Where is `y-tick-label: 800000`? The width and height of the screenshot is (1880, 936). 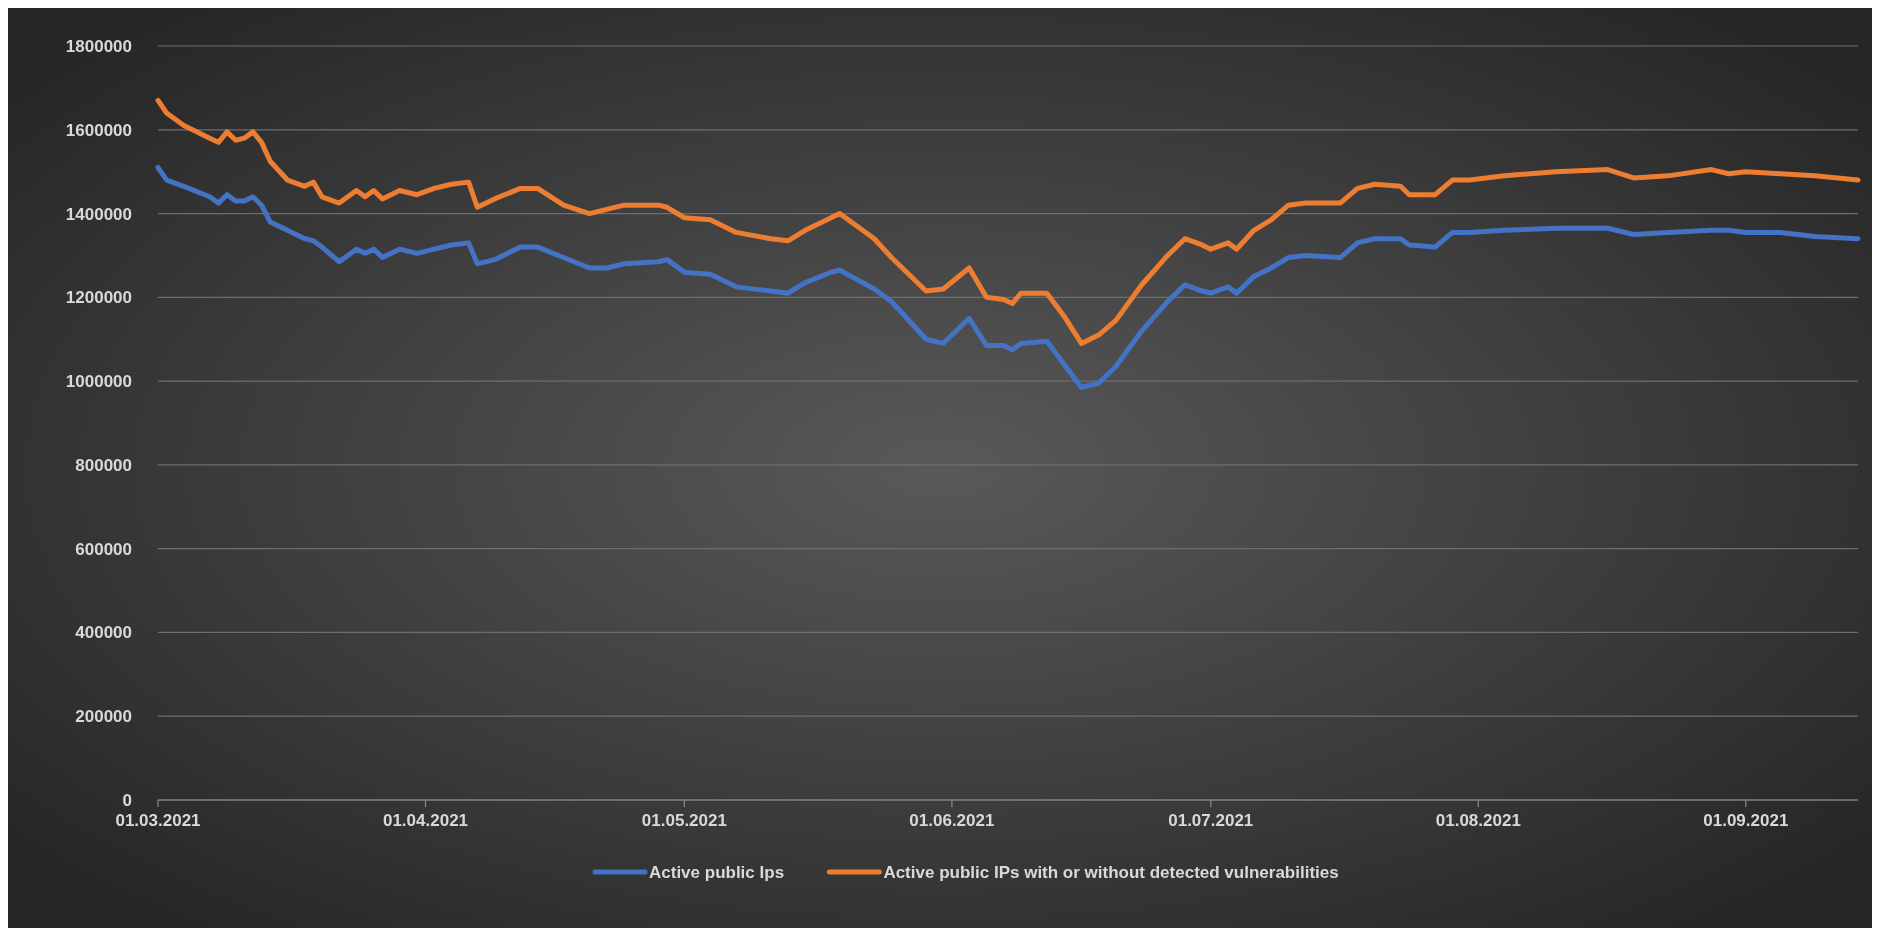 y-tick-label: 800000 is located at coordinates (103, 465).